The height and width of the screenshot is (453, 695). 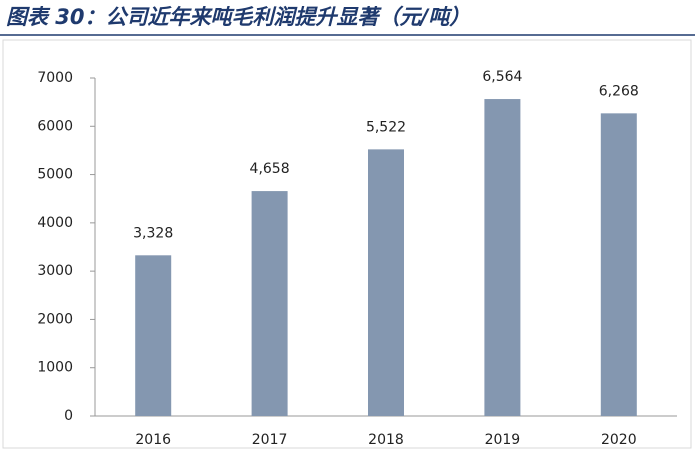 What do you see at coordinates (55, 78) in the screenshot?
I see `y-tick-label: 7000` at bounding box center [55, 78].